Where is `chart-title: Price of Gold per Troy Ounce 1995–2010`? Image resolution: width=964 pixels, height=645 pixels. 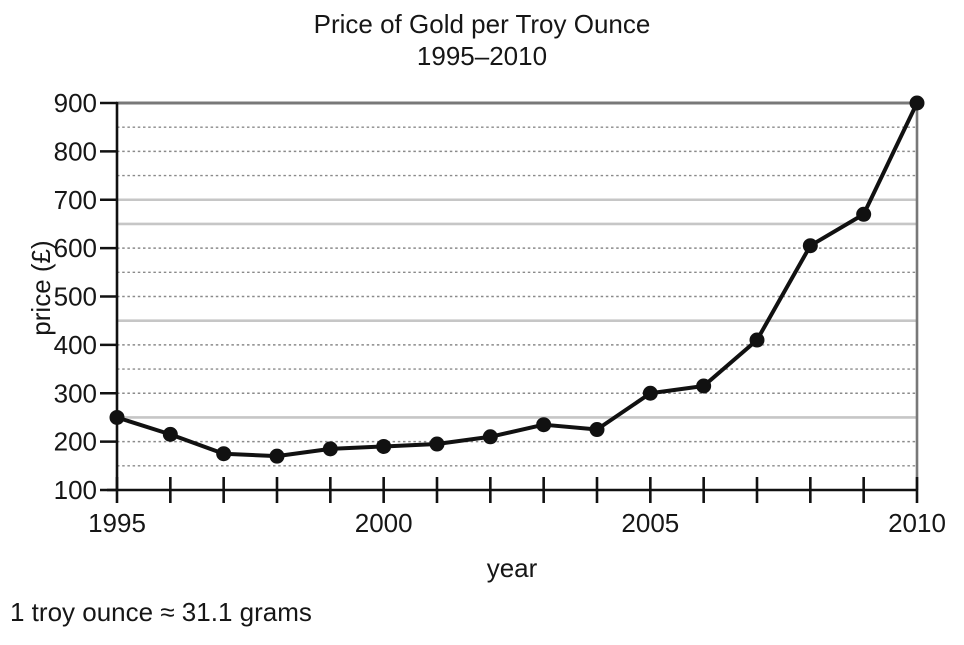
chart-title: Price of Gold per Troy Ounce 1995–2010 is located at coordinates (482, 40).